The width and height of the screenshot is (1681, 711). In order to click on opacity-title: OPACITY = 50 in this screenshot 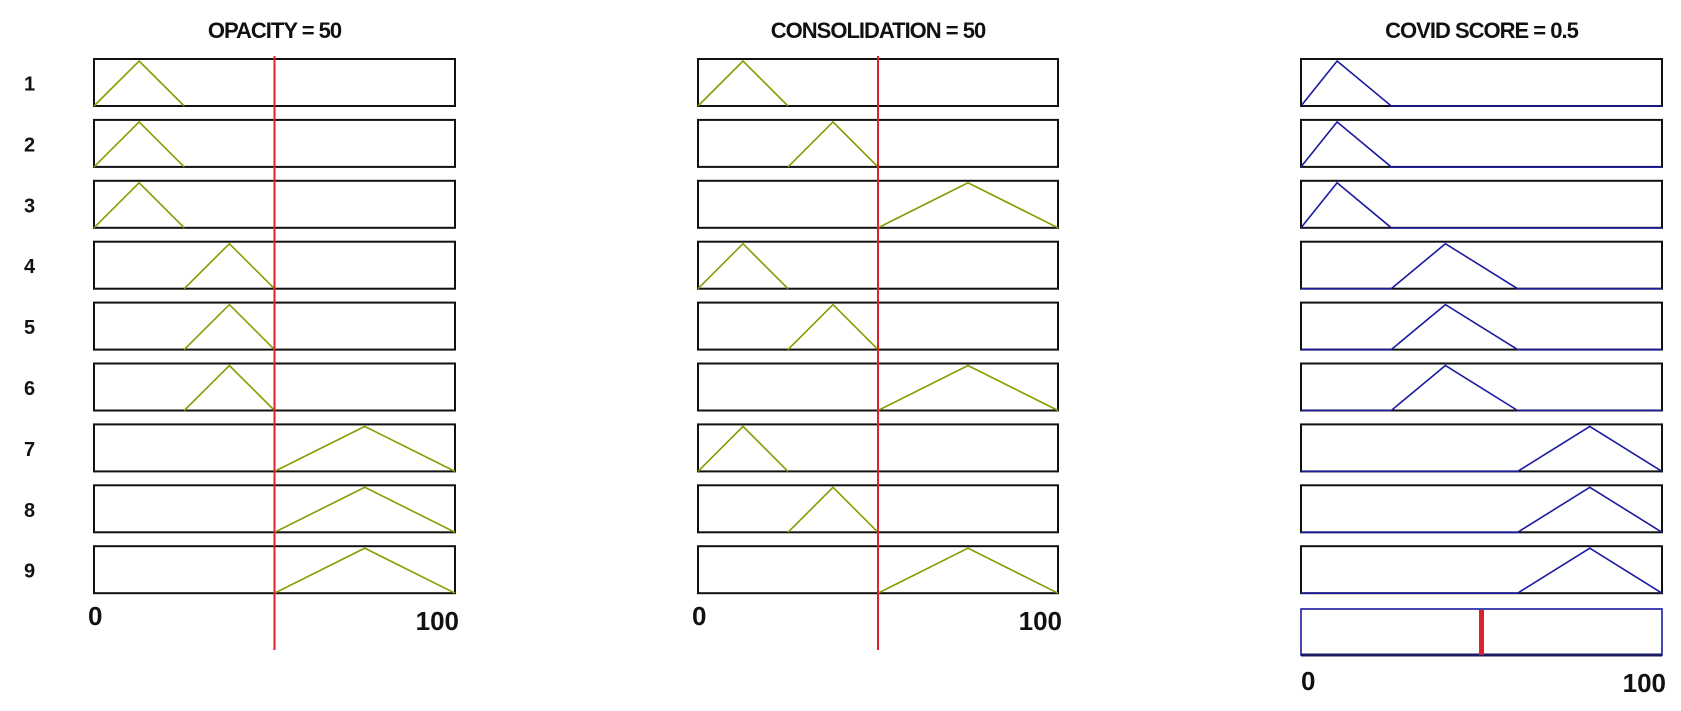, I will do `click(275, 30)`.